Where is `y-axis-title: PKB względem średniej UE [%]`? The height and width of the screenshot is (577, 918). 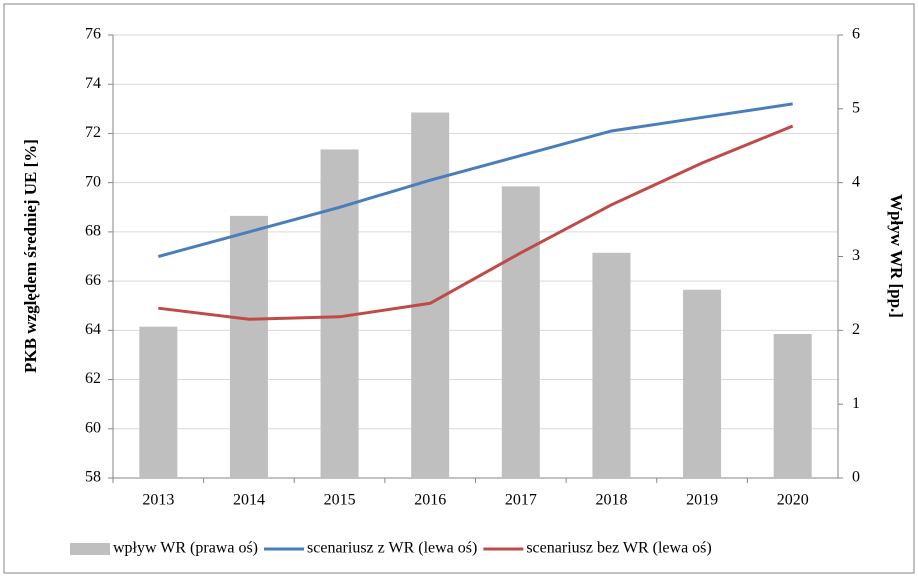
y-axis-title: PKB względem średniej UE [%] is located at coordinates (30, 256).